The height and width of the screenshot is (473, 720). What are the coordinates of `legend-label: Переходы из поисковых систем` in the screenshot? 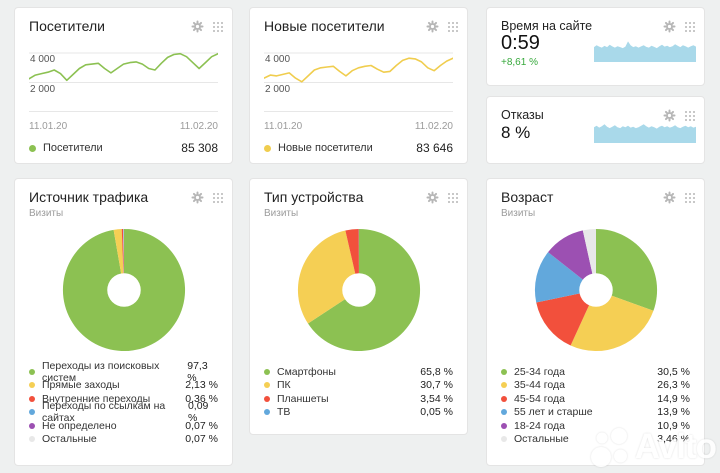 It's located at (101, 371).